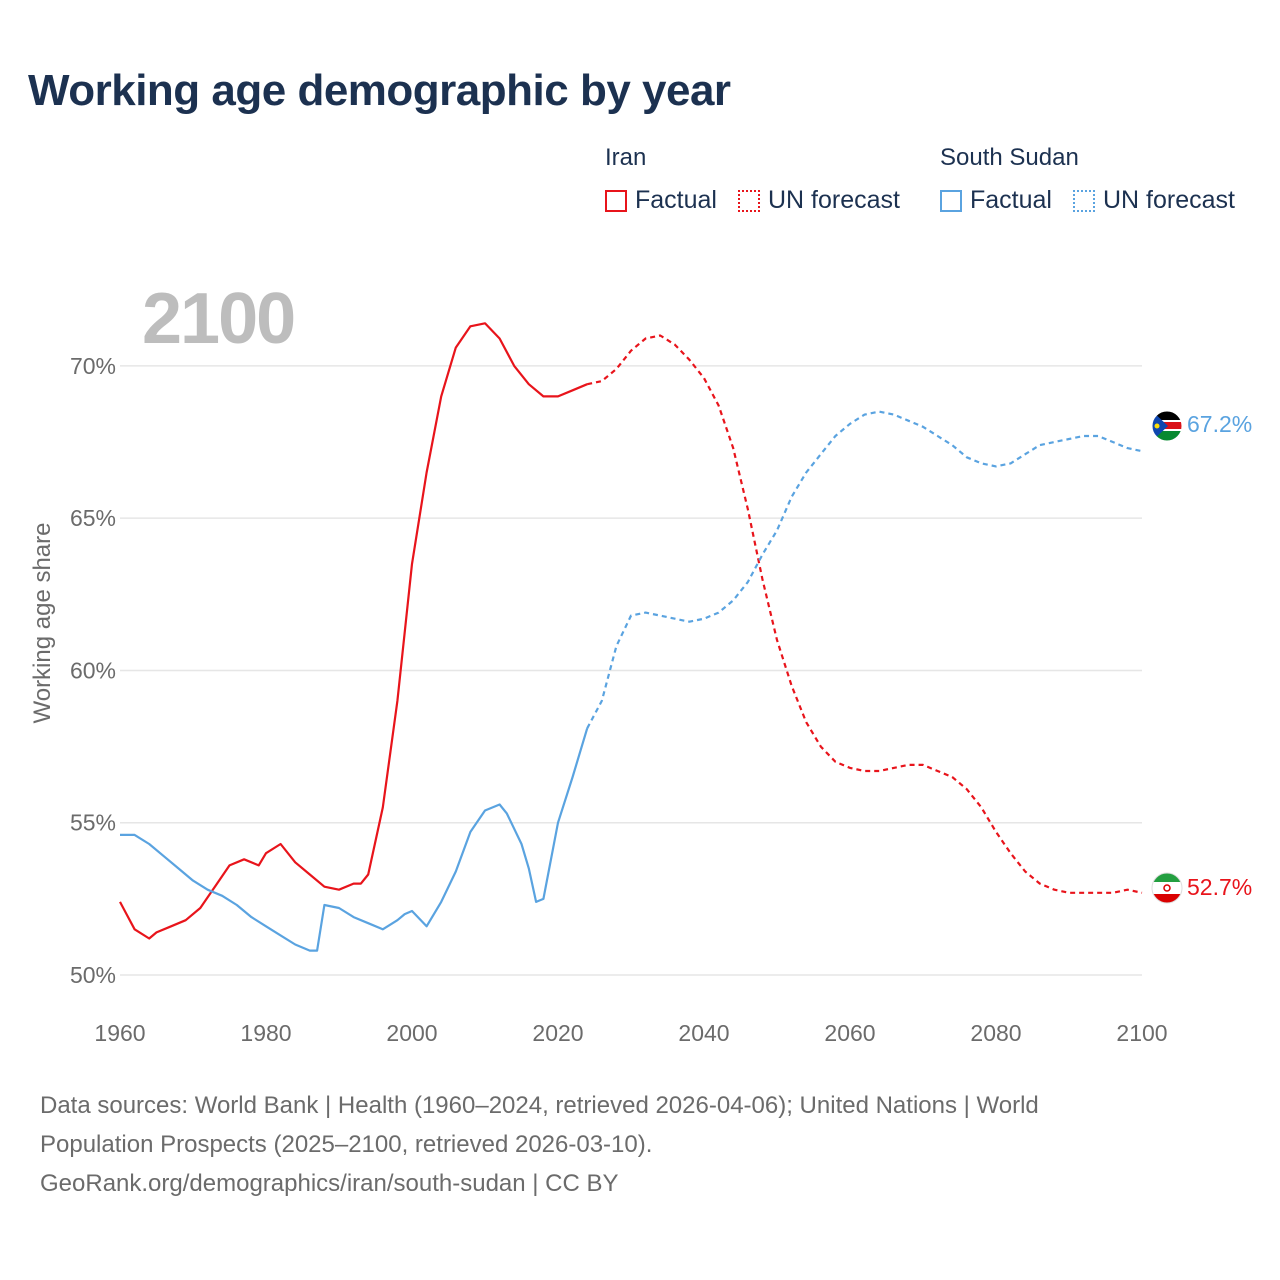 The image size is (1280, 1280). What do you see at coordinates (411, 1033) in the screenshot?
I see `x-tick-label: 2000` at bounding box center [411, 1033].